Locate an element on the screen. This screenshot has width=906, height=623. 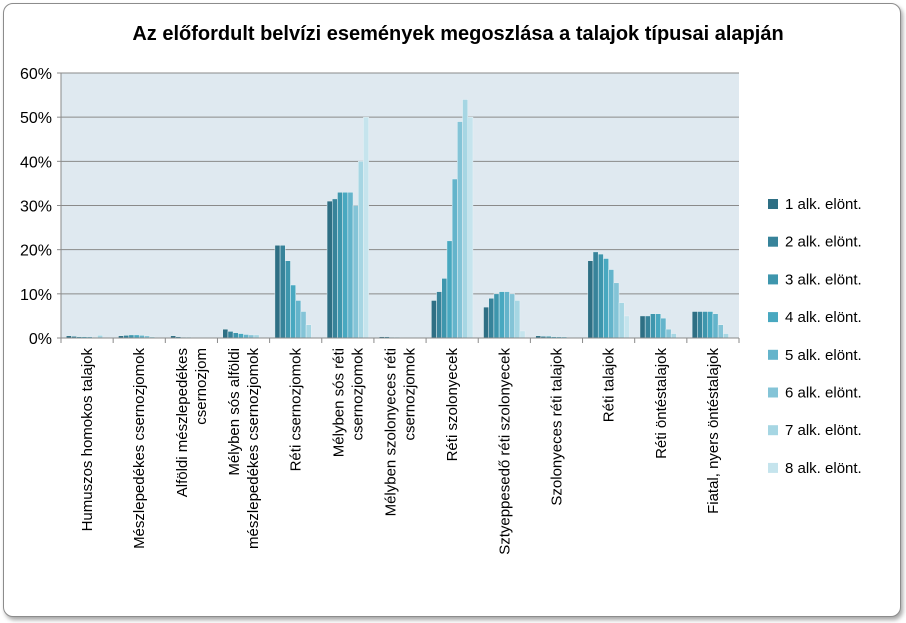
legend-label: 8 alk. elönt. is located at coordinates (823, 468).